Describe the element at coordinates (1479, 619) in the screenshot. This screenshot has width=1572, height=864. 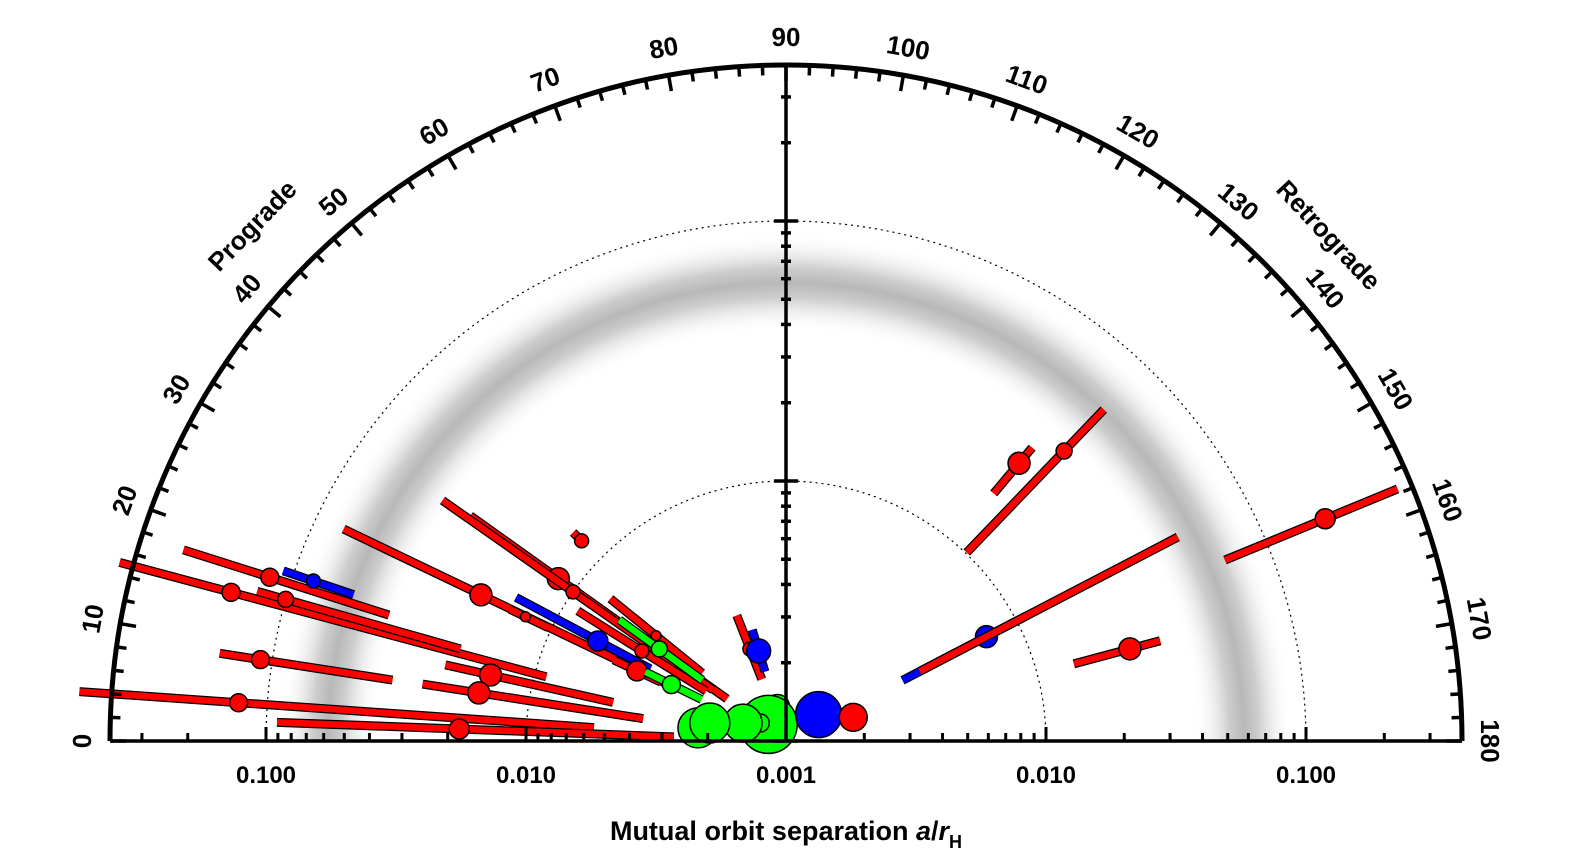
I see `angle-label: 170` at that location.